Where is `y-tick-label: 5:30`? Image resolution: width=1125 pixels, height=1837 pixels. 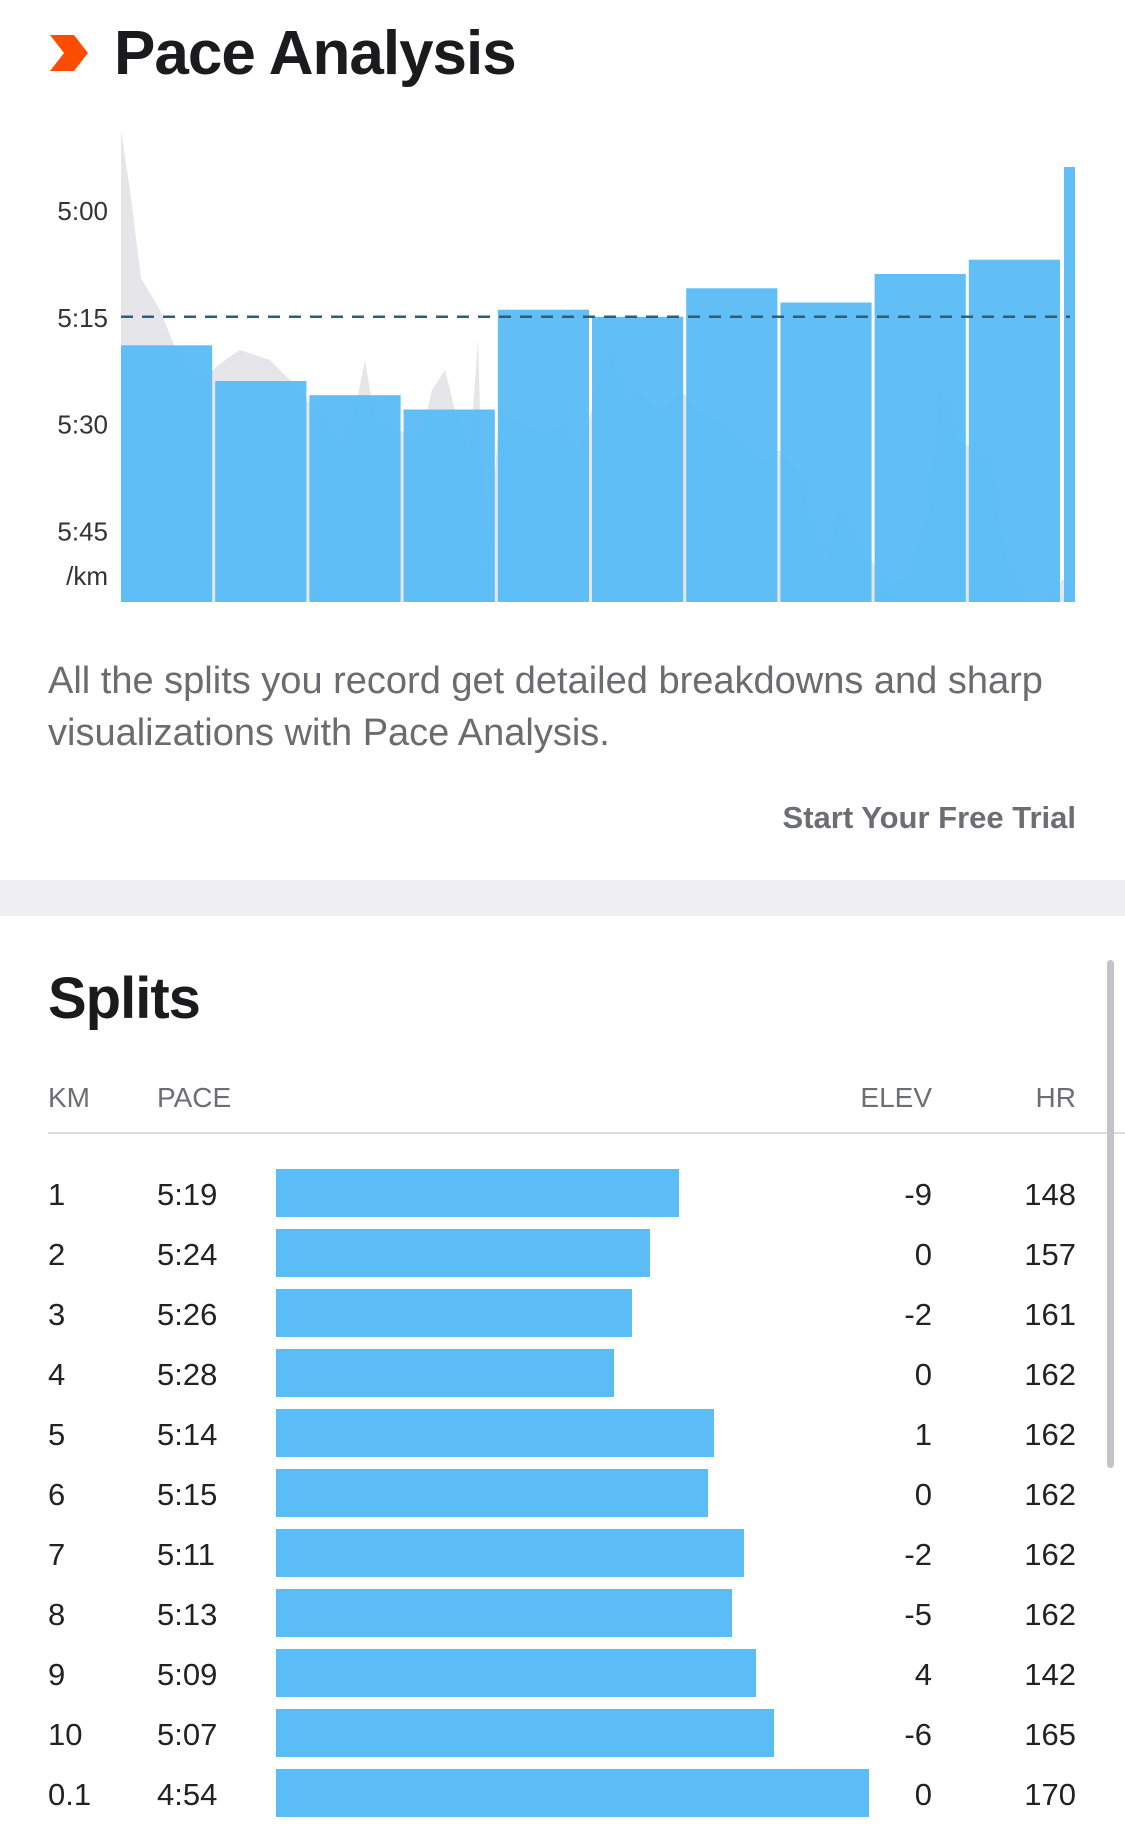 y-tick-label: 5:30 is located at coordinates (82, 425).